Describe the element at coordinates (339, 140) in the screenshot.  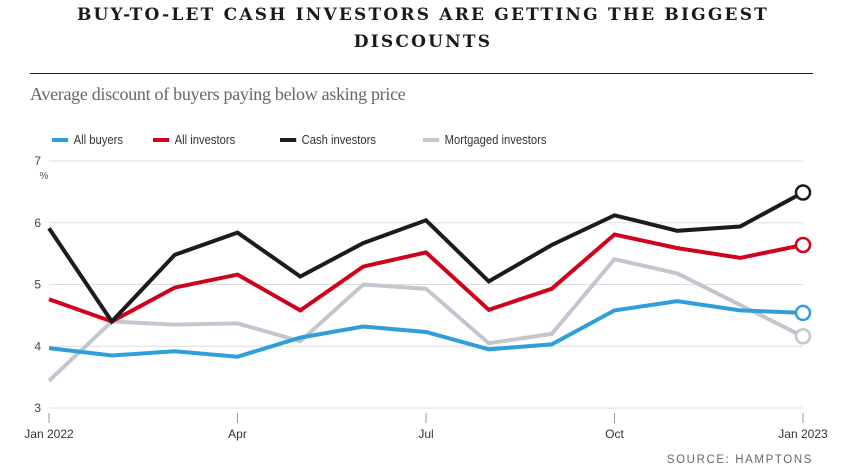
I see `legend-label: Cash investors` at that location.